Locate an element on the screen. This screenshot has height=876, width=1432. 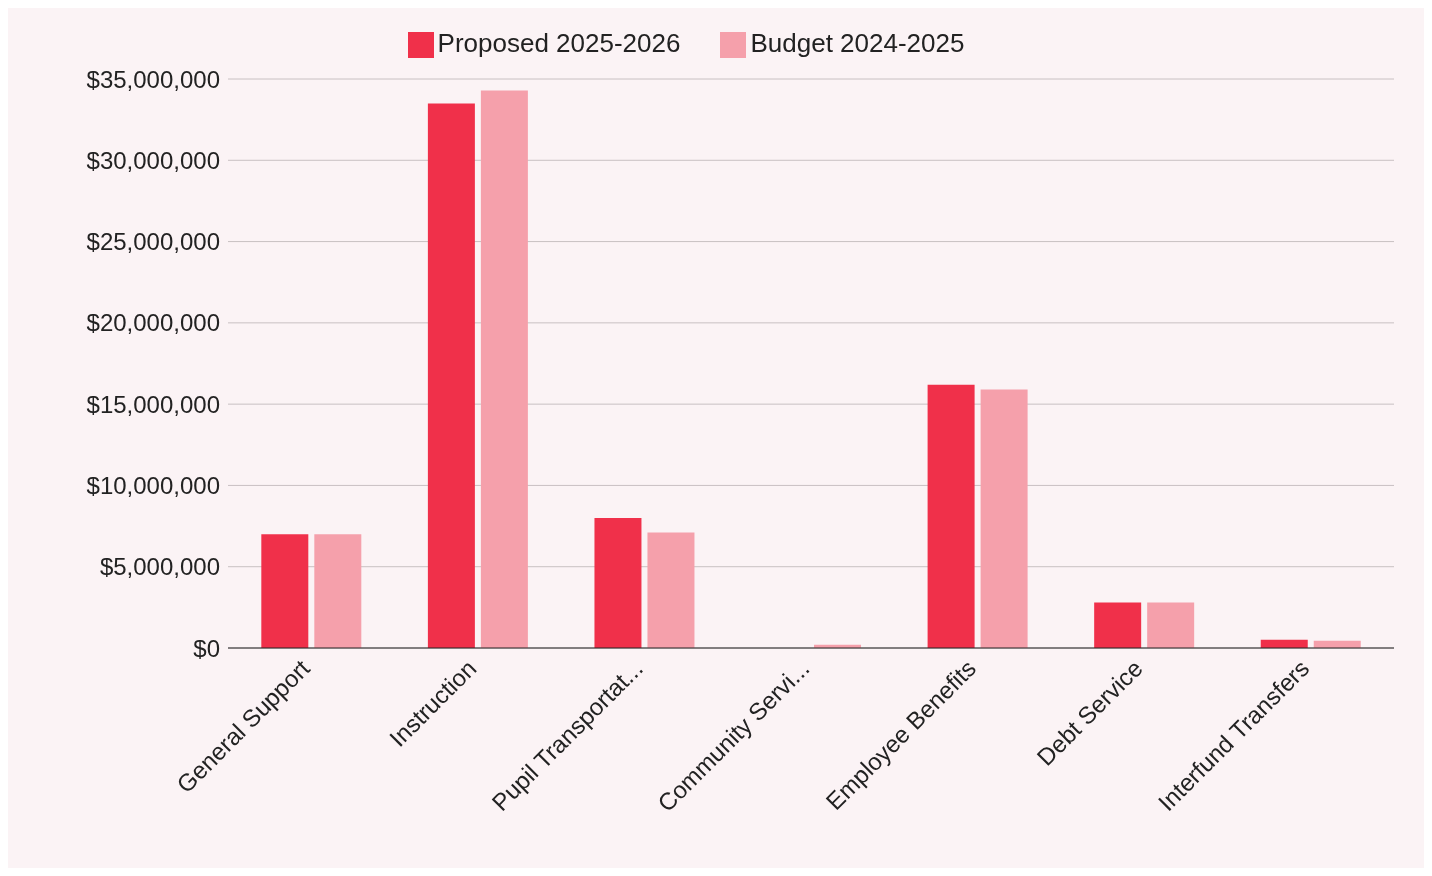
y-tick-label: $5,000,000 is located at coordinates (159, 567).